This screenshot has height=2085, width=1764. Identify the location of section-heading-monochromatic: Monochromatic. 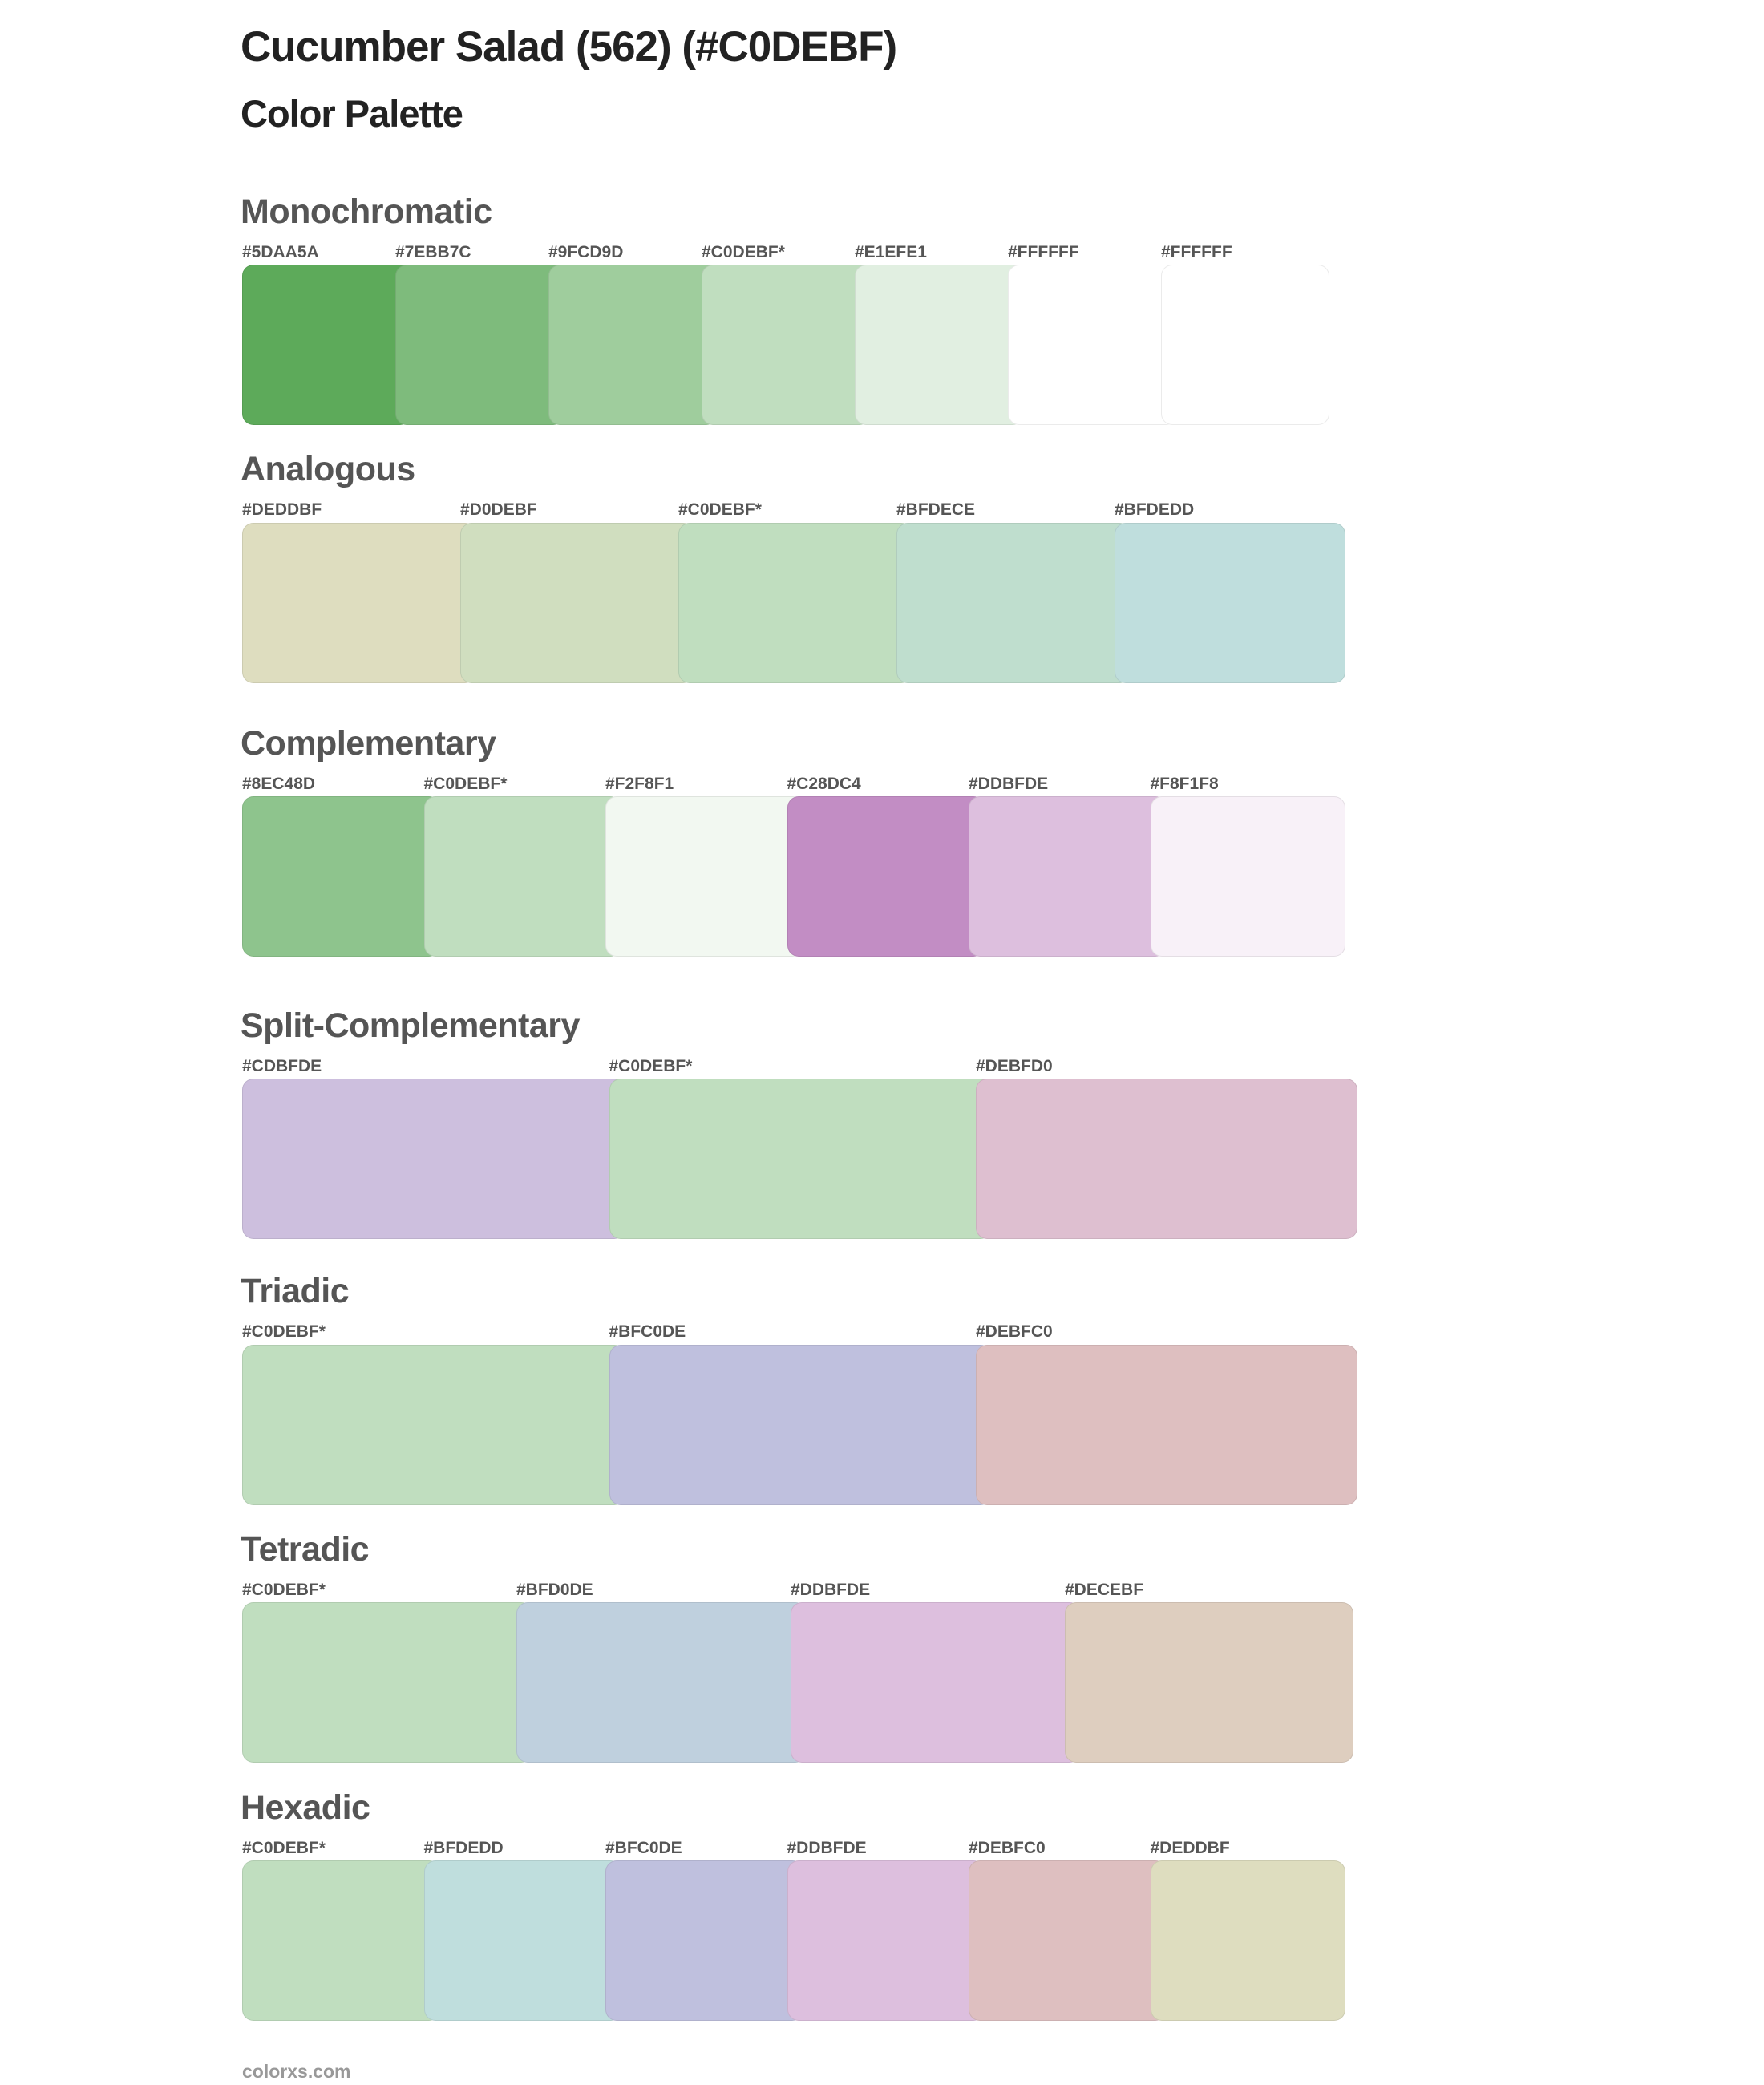
(366, 212).